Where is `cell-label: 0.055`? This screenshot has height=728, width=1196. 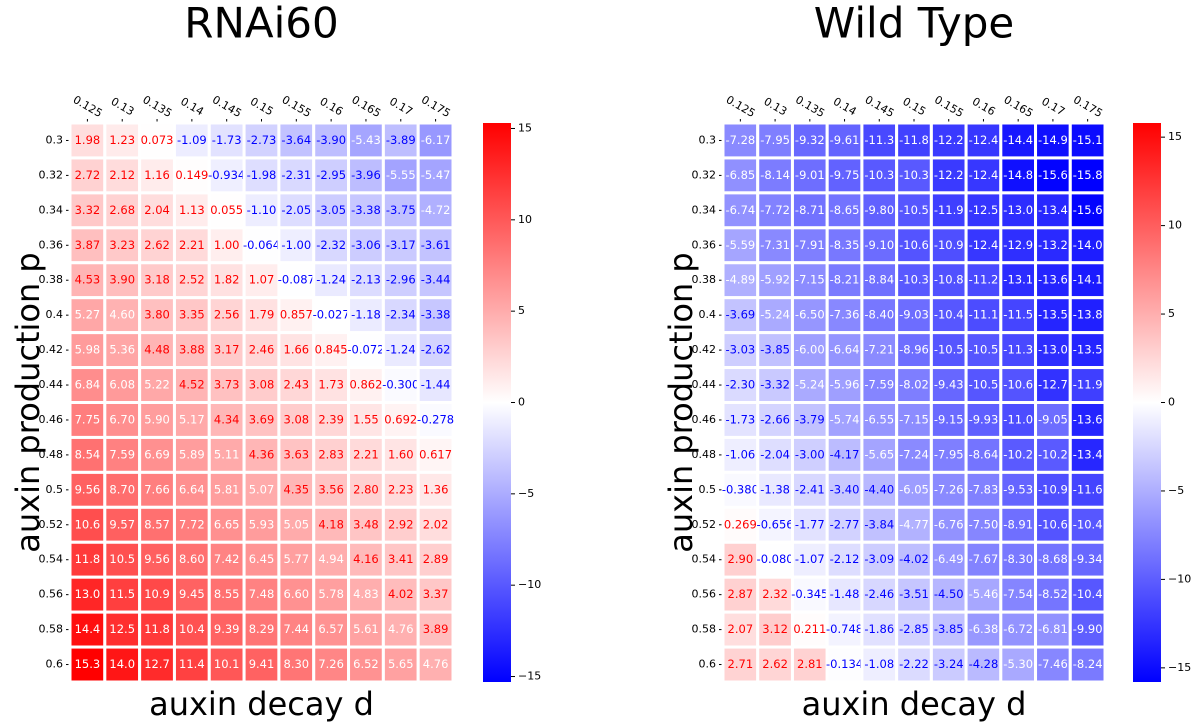 cell-label: 0.055 is located at coordinates (226, 210).